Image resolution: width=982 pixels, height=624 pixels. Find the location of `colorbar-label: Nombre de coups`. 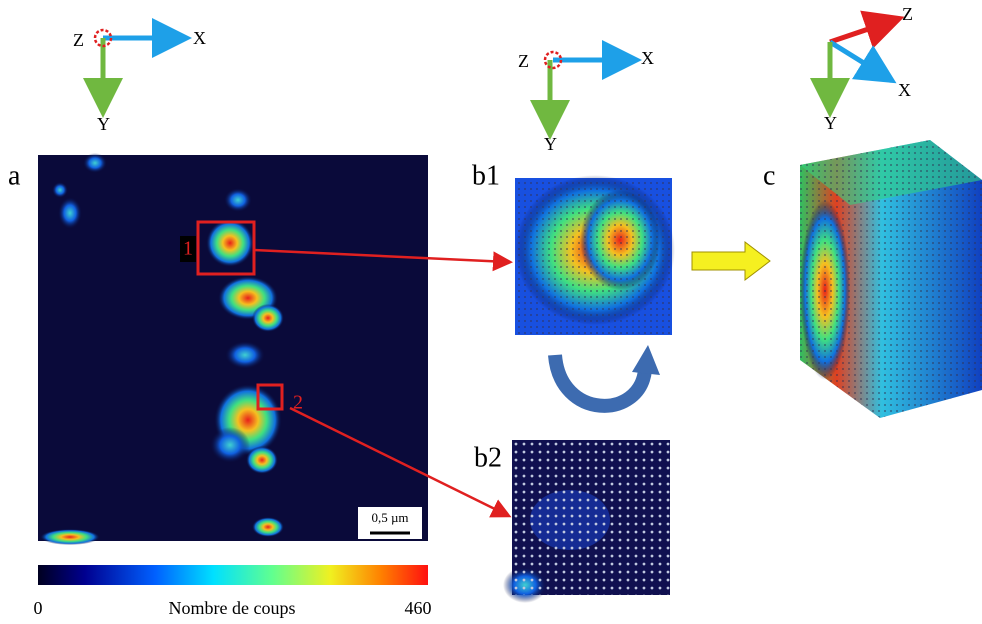

colorbar-label: Nombre de coups is located at coordinates (232, 608).